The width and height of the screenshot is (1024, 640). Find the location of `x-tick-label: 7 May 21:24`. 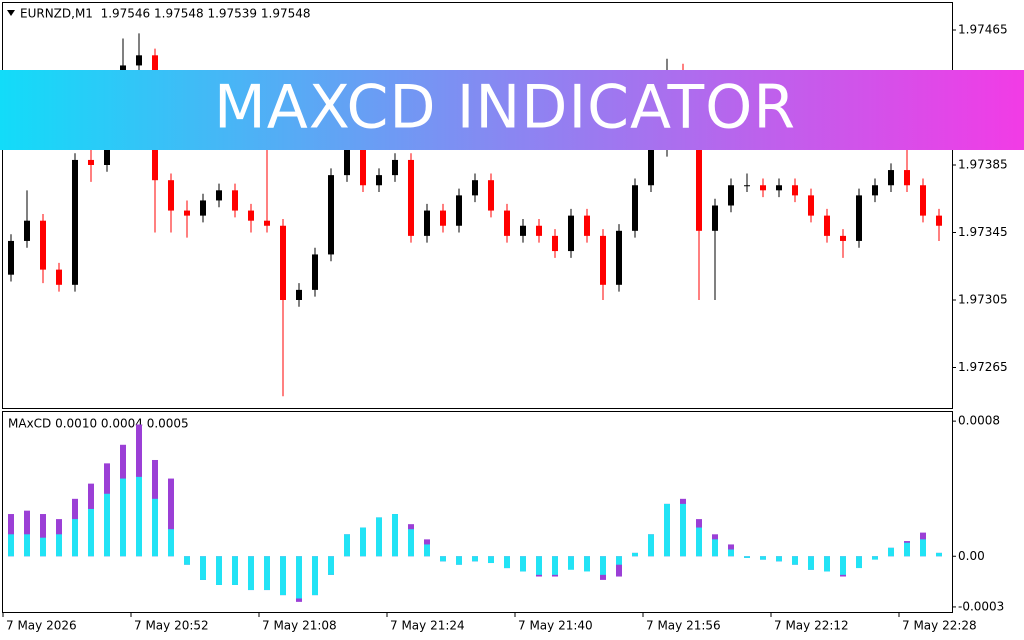

x-tick-label: 7 May 21:24 is located at coordinates (427, 626).